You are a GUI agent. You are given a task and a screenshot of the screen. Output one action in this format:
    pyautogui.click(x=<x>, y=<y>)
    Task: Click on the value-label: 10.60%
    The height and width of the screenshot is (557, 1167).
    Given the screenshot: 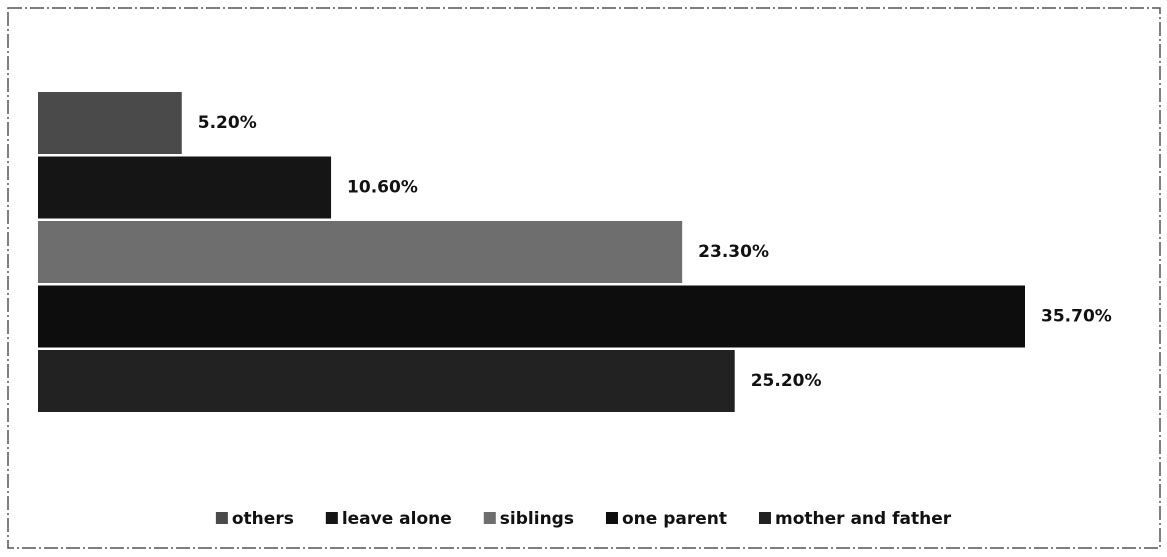 What is the action you would take?
    pyautogui.click(x=382, y=188)
    